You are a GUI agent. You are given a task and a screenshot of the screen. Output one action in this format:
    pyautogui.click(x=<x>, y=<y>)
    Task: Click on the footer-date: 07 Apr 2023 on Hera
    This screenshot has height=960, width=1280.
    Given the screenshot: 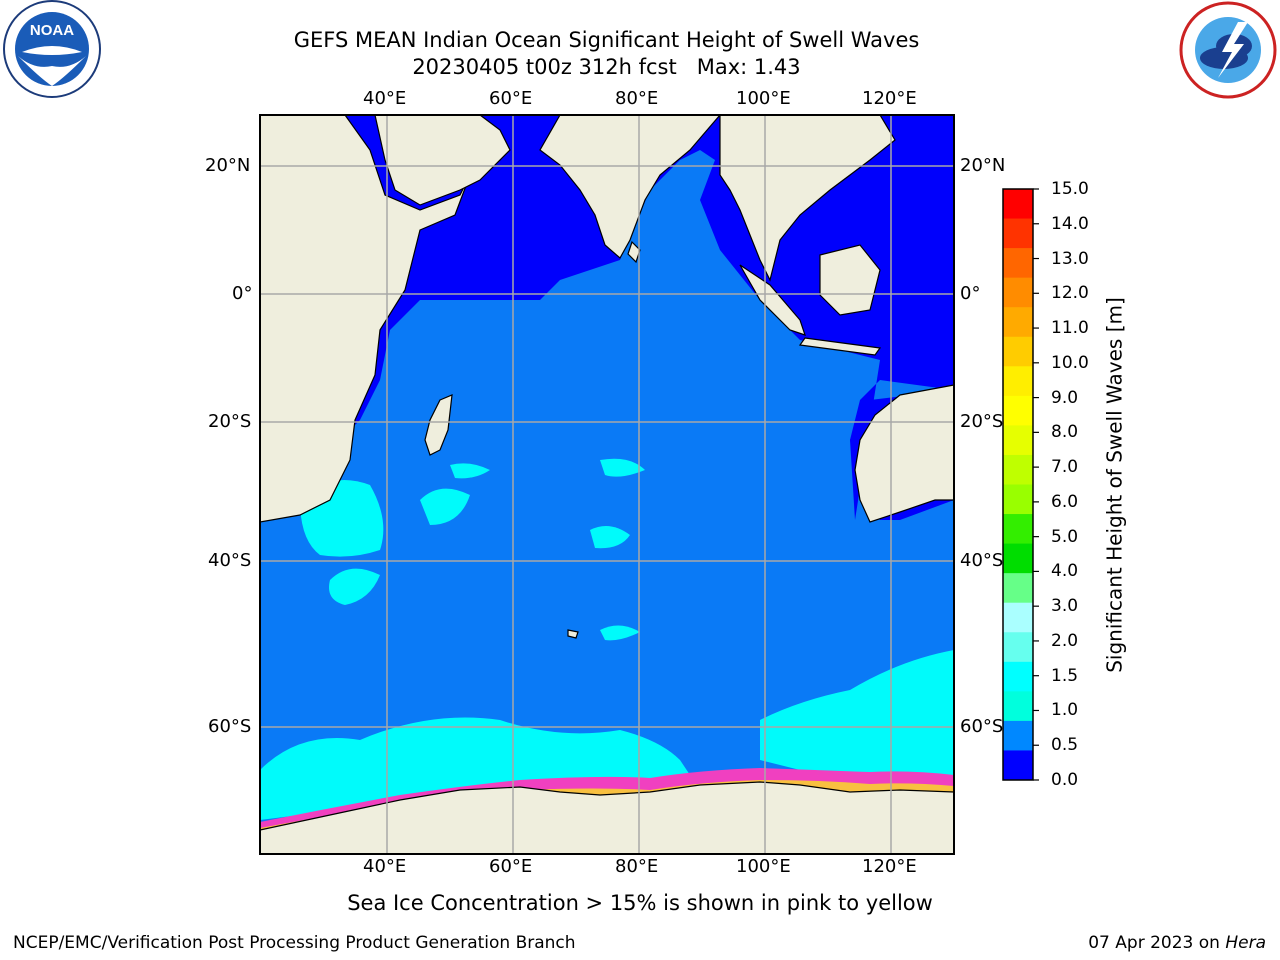 What is the action you would take?
    pyautogui.click(x=1177, y=943)
    